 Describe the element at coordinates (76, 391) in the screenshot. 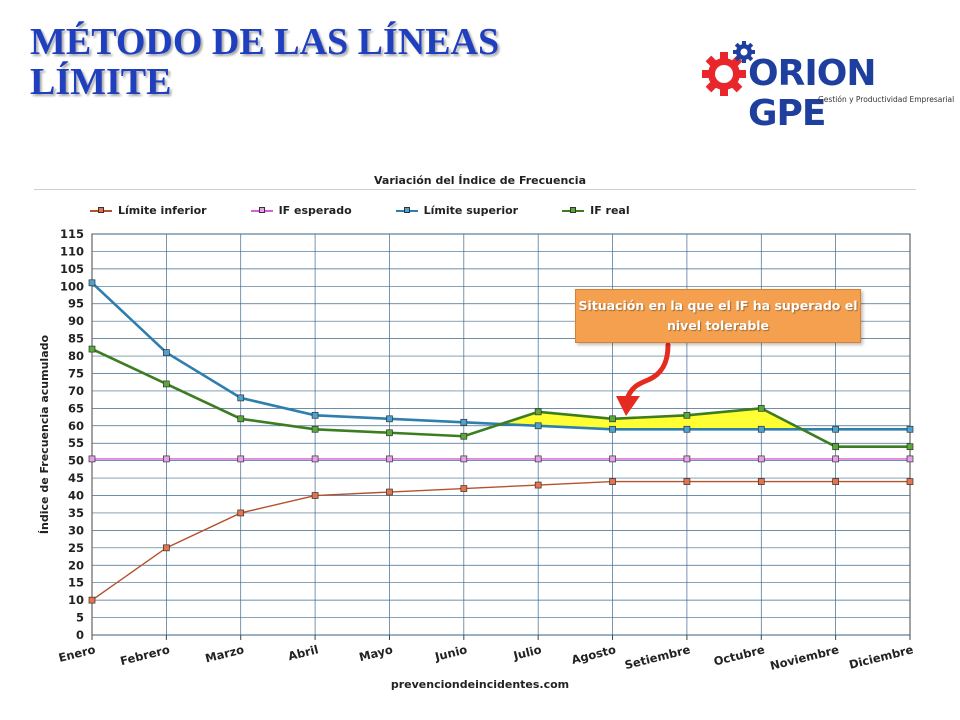

I see `y-tick-label: 70` at that location.